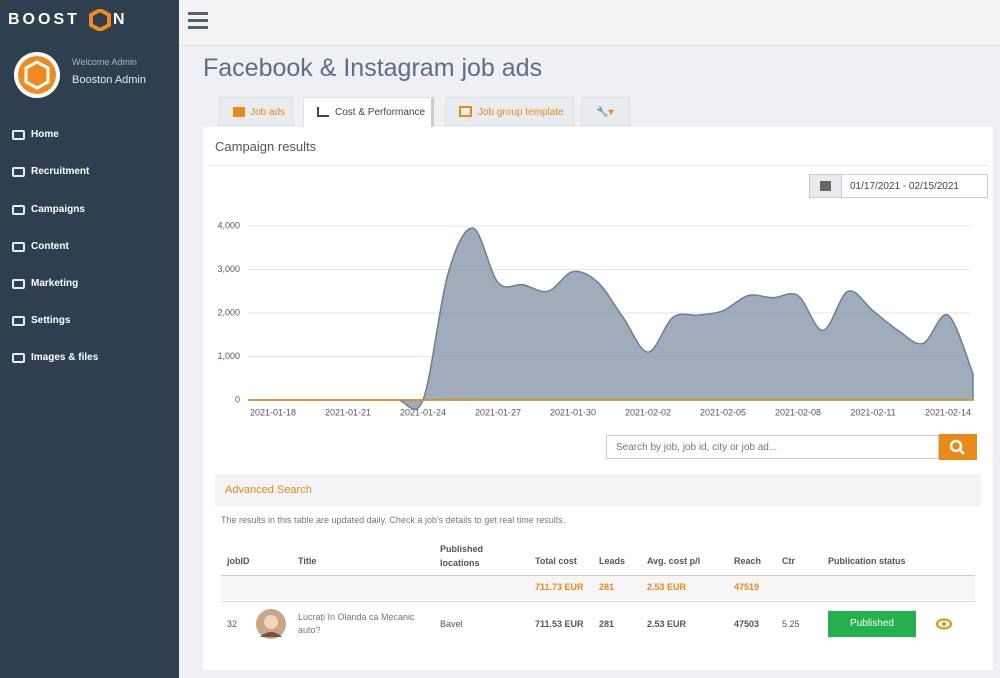  What do you see at coordinates (109, 80) in the screenshot?
I see `user-name: Booston Admin` at bounding box center [109, 80].